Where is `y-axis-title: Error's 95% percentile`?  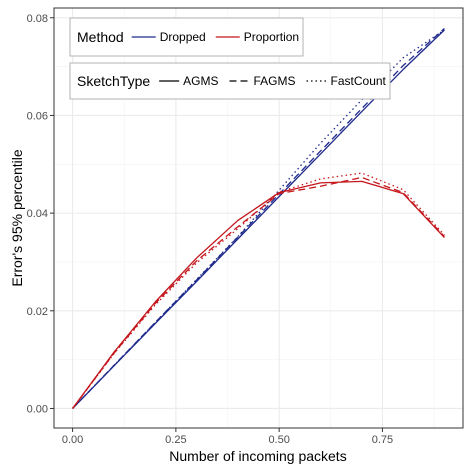
y-axis-title: Error's 95% percentile is located at coordinates (17, 218).